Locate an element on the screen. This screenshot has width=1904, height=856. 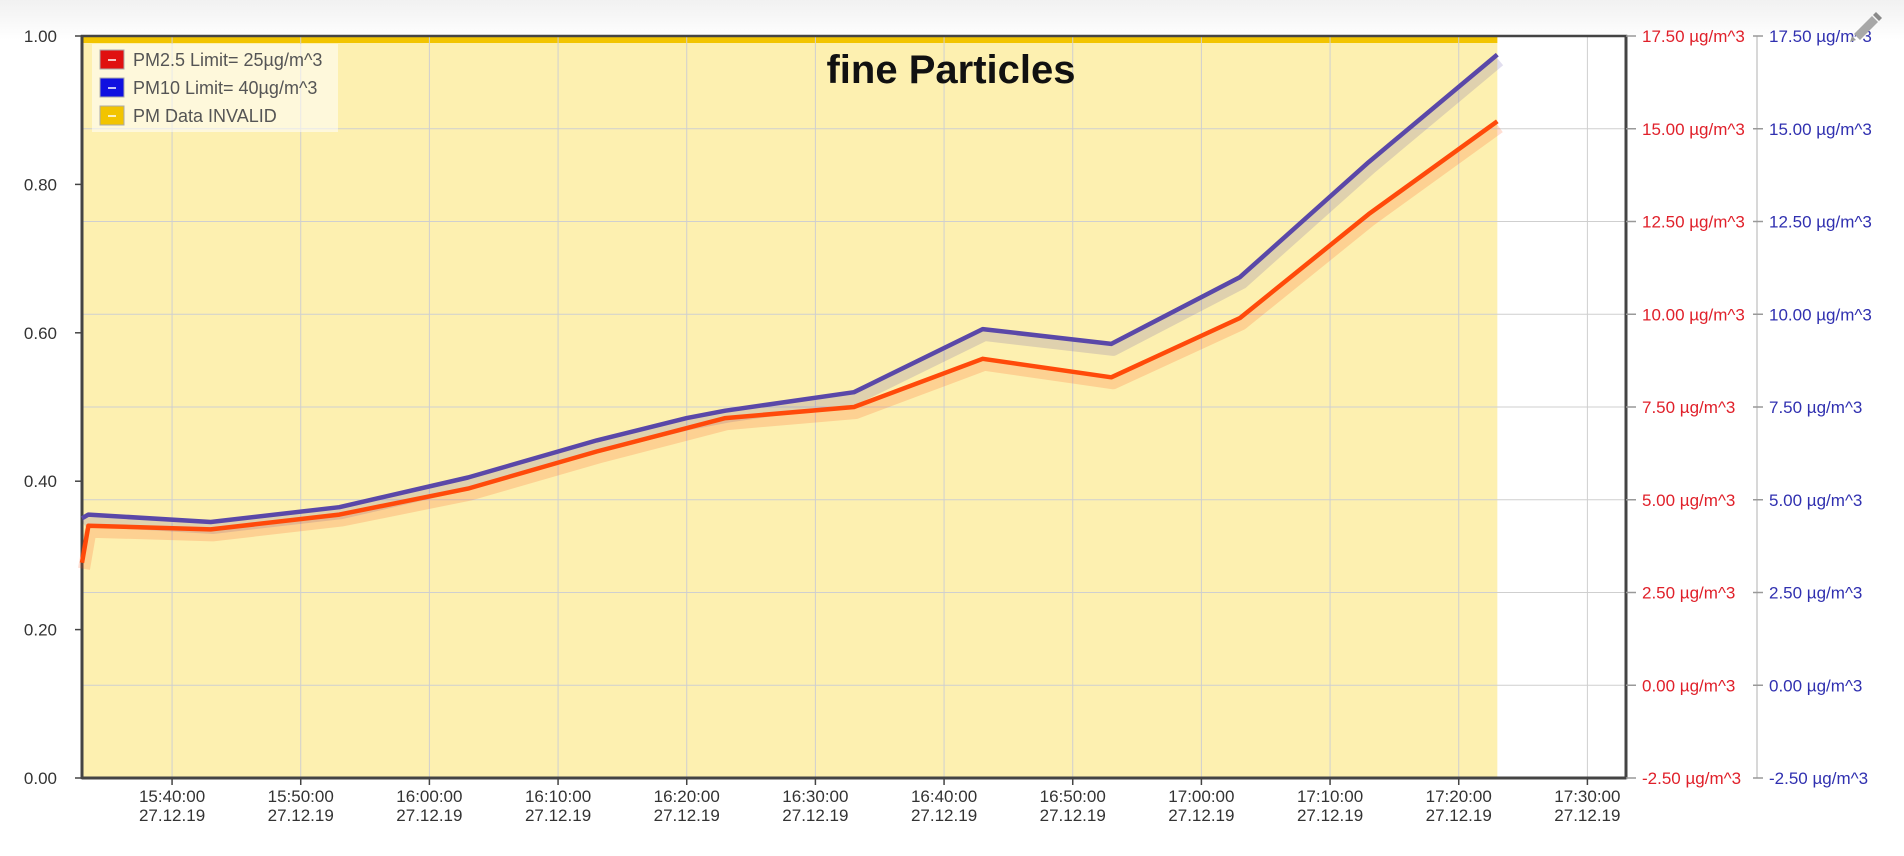
chart-title: fine Particles is located at coordinates (950, 70).